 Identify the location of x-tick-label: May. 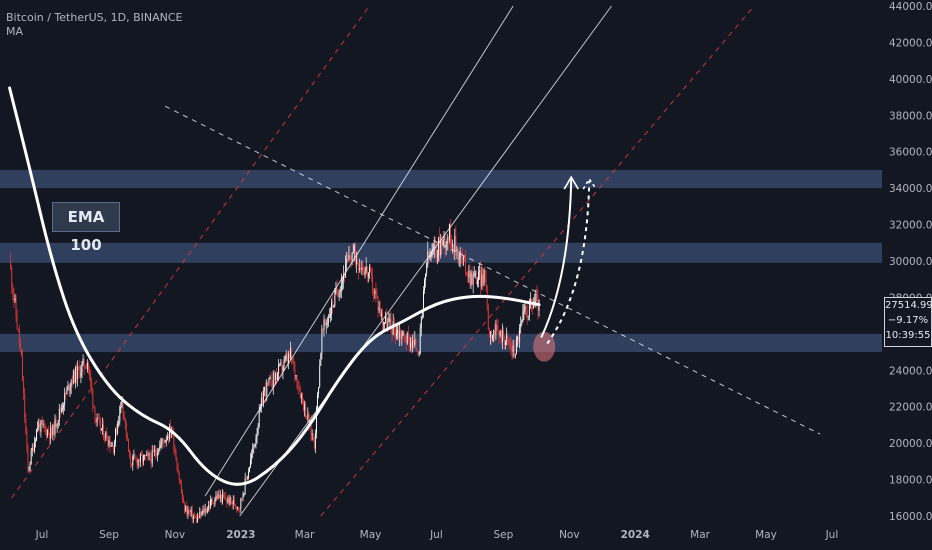
(371, 535).